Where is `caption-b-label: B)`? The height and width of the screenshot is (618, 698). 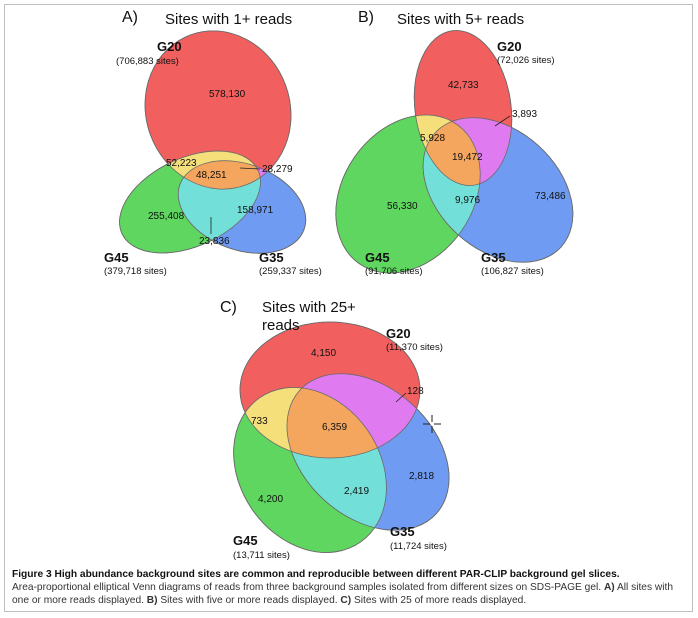 caption-b-label: B) is located at coordinates (152, 600).